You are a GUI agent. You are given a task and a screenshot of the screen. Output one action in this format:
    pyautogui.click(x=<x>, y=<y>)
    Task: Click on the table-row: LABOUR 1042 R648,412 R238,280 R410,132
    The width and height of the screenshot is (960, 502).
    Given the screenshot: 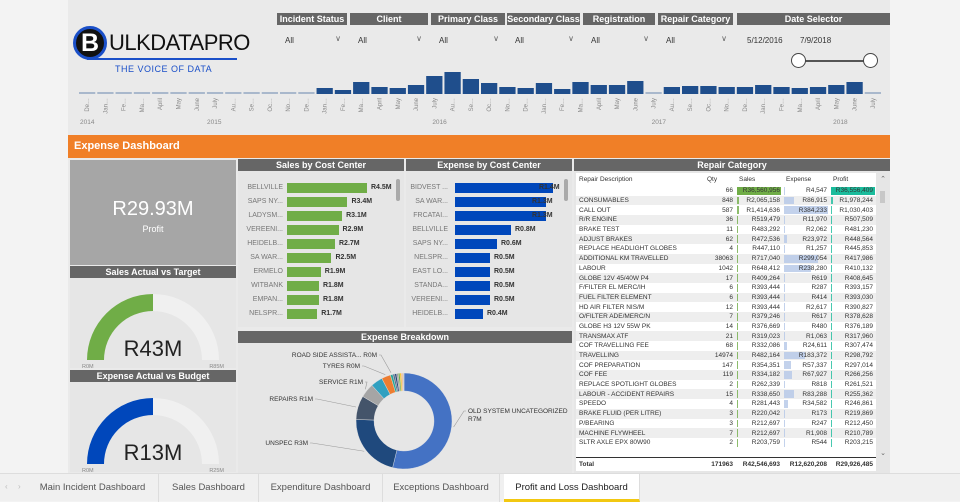 What is the action you would take?
    pyautogui.click(x=726, y=269)
    